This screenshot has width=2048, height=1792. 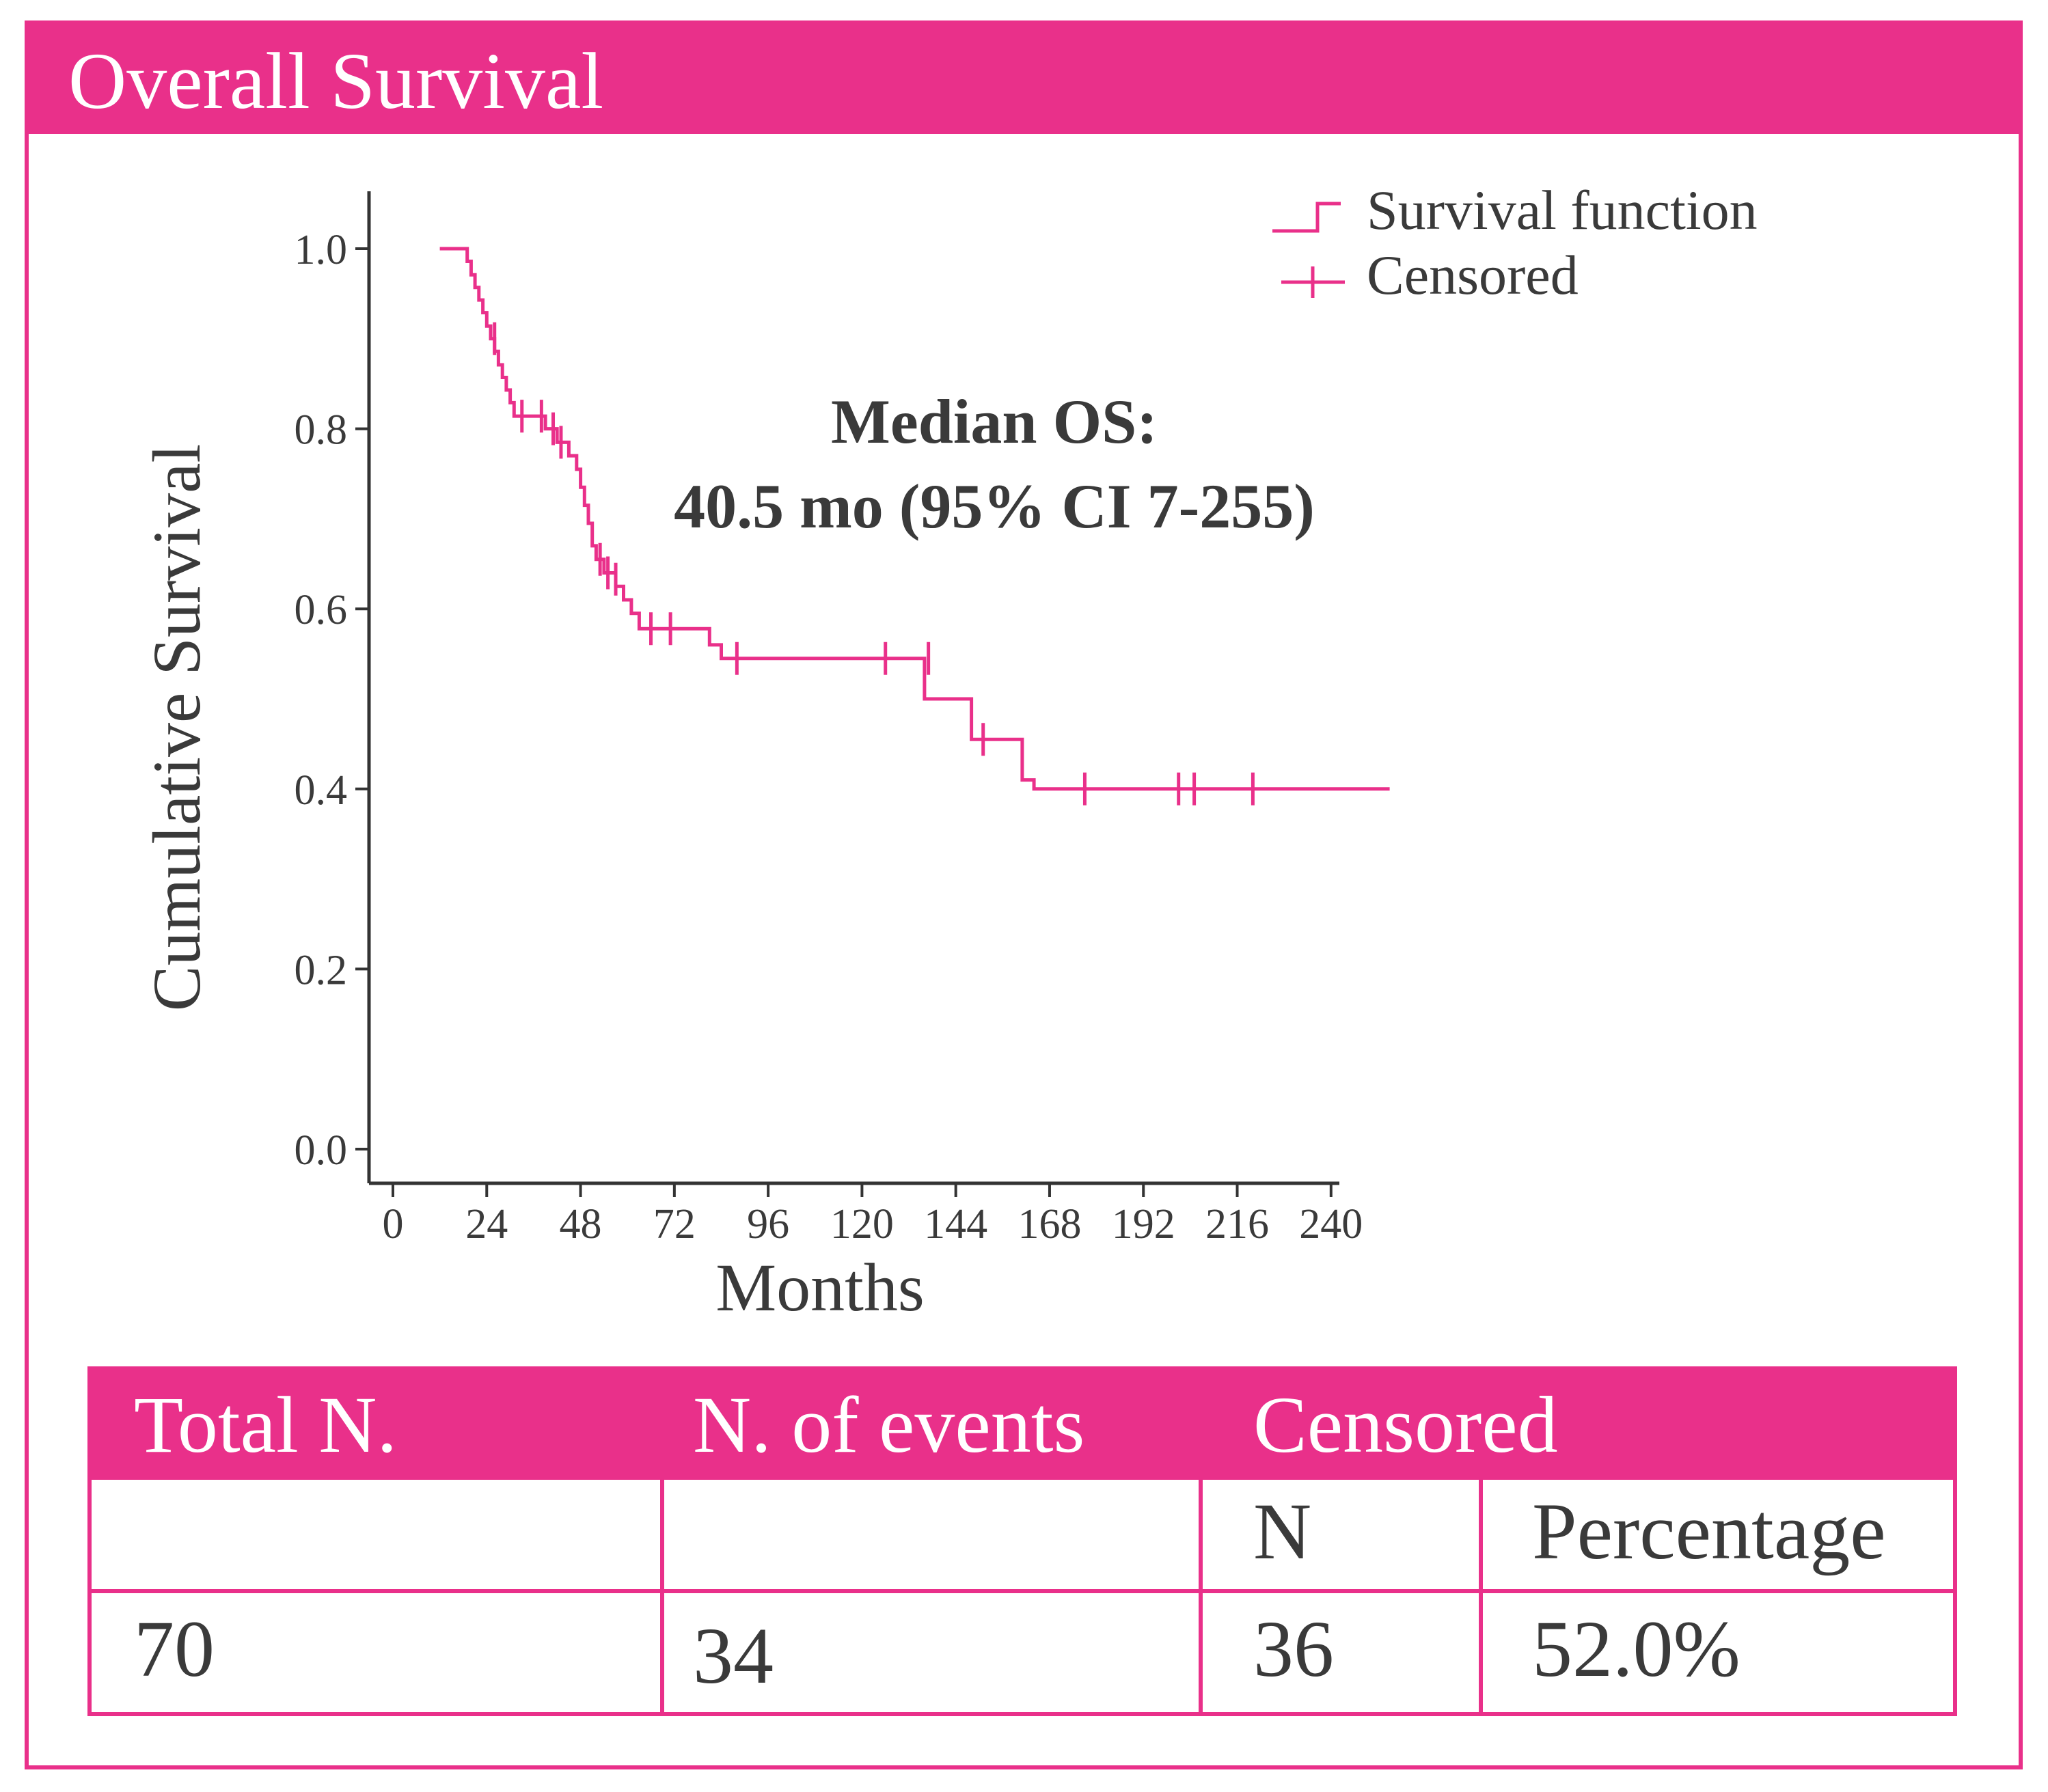 I want to click on header-n-events: N. of events, so click(x=889, y=1425).